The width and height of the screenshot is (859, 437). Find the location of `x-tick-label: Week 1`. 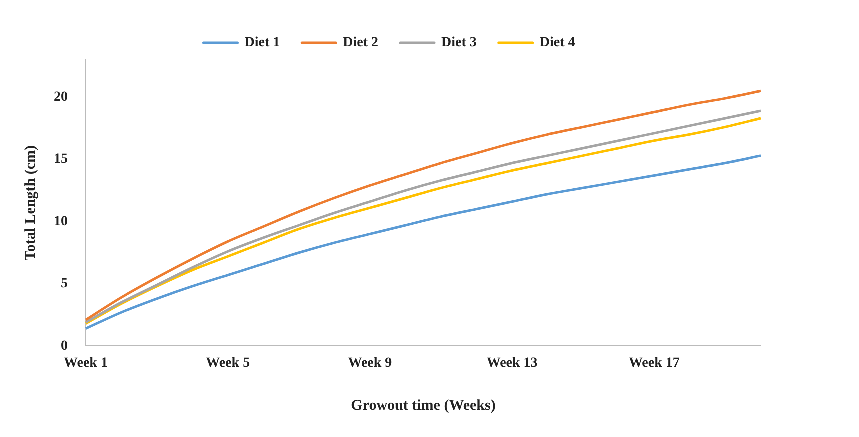

x-tick-label: Week 1 is located at coordinates (86, 364).